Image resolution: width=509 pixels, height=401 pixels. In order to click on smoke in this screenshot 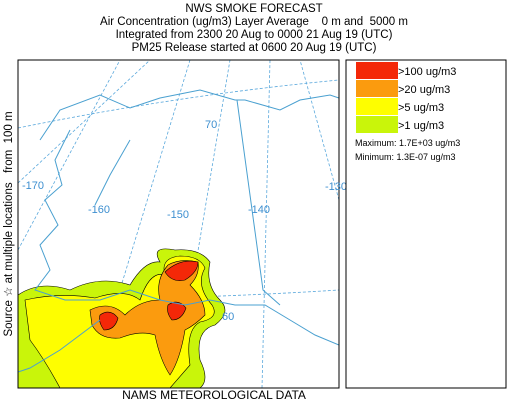, I will do `click(122, 318)`.